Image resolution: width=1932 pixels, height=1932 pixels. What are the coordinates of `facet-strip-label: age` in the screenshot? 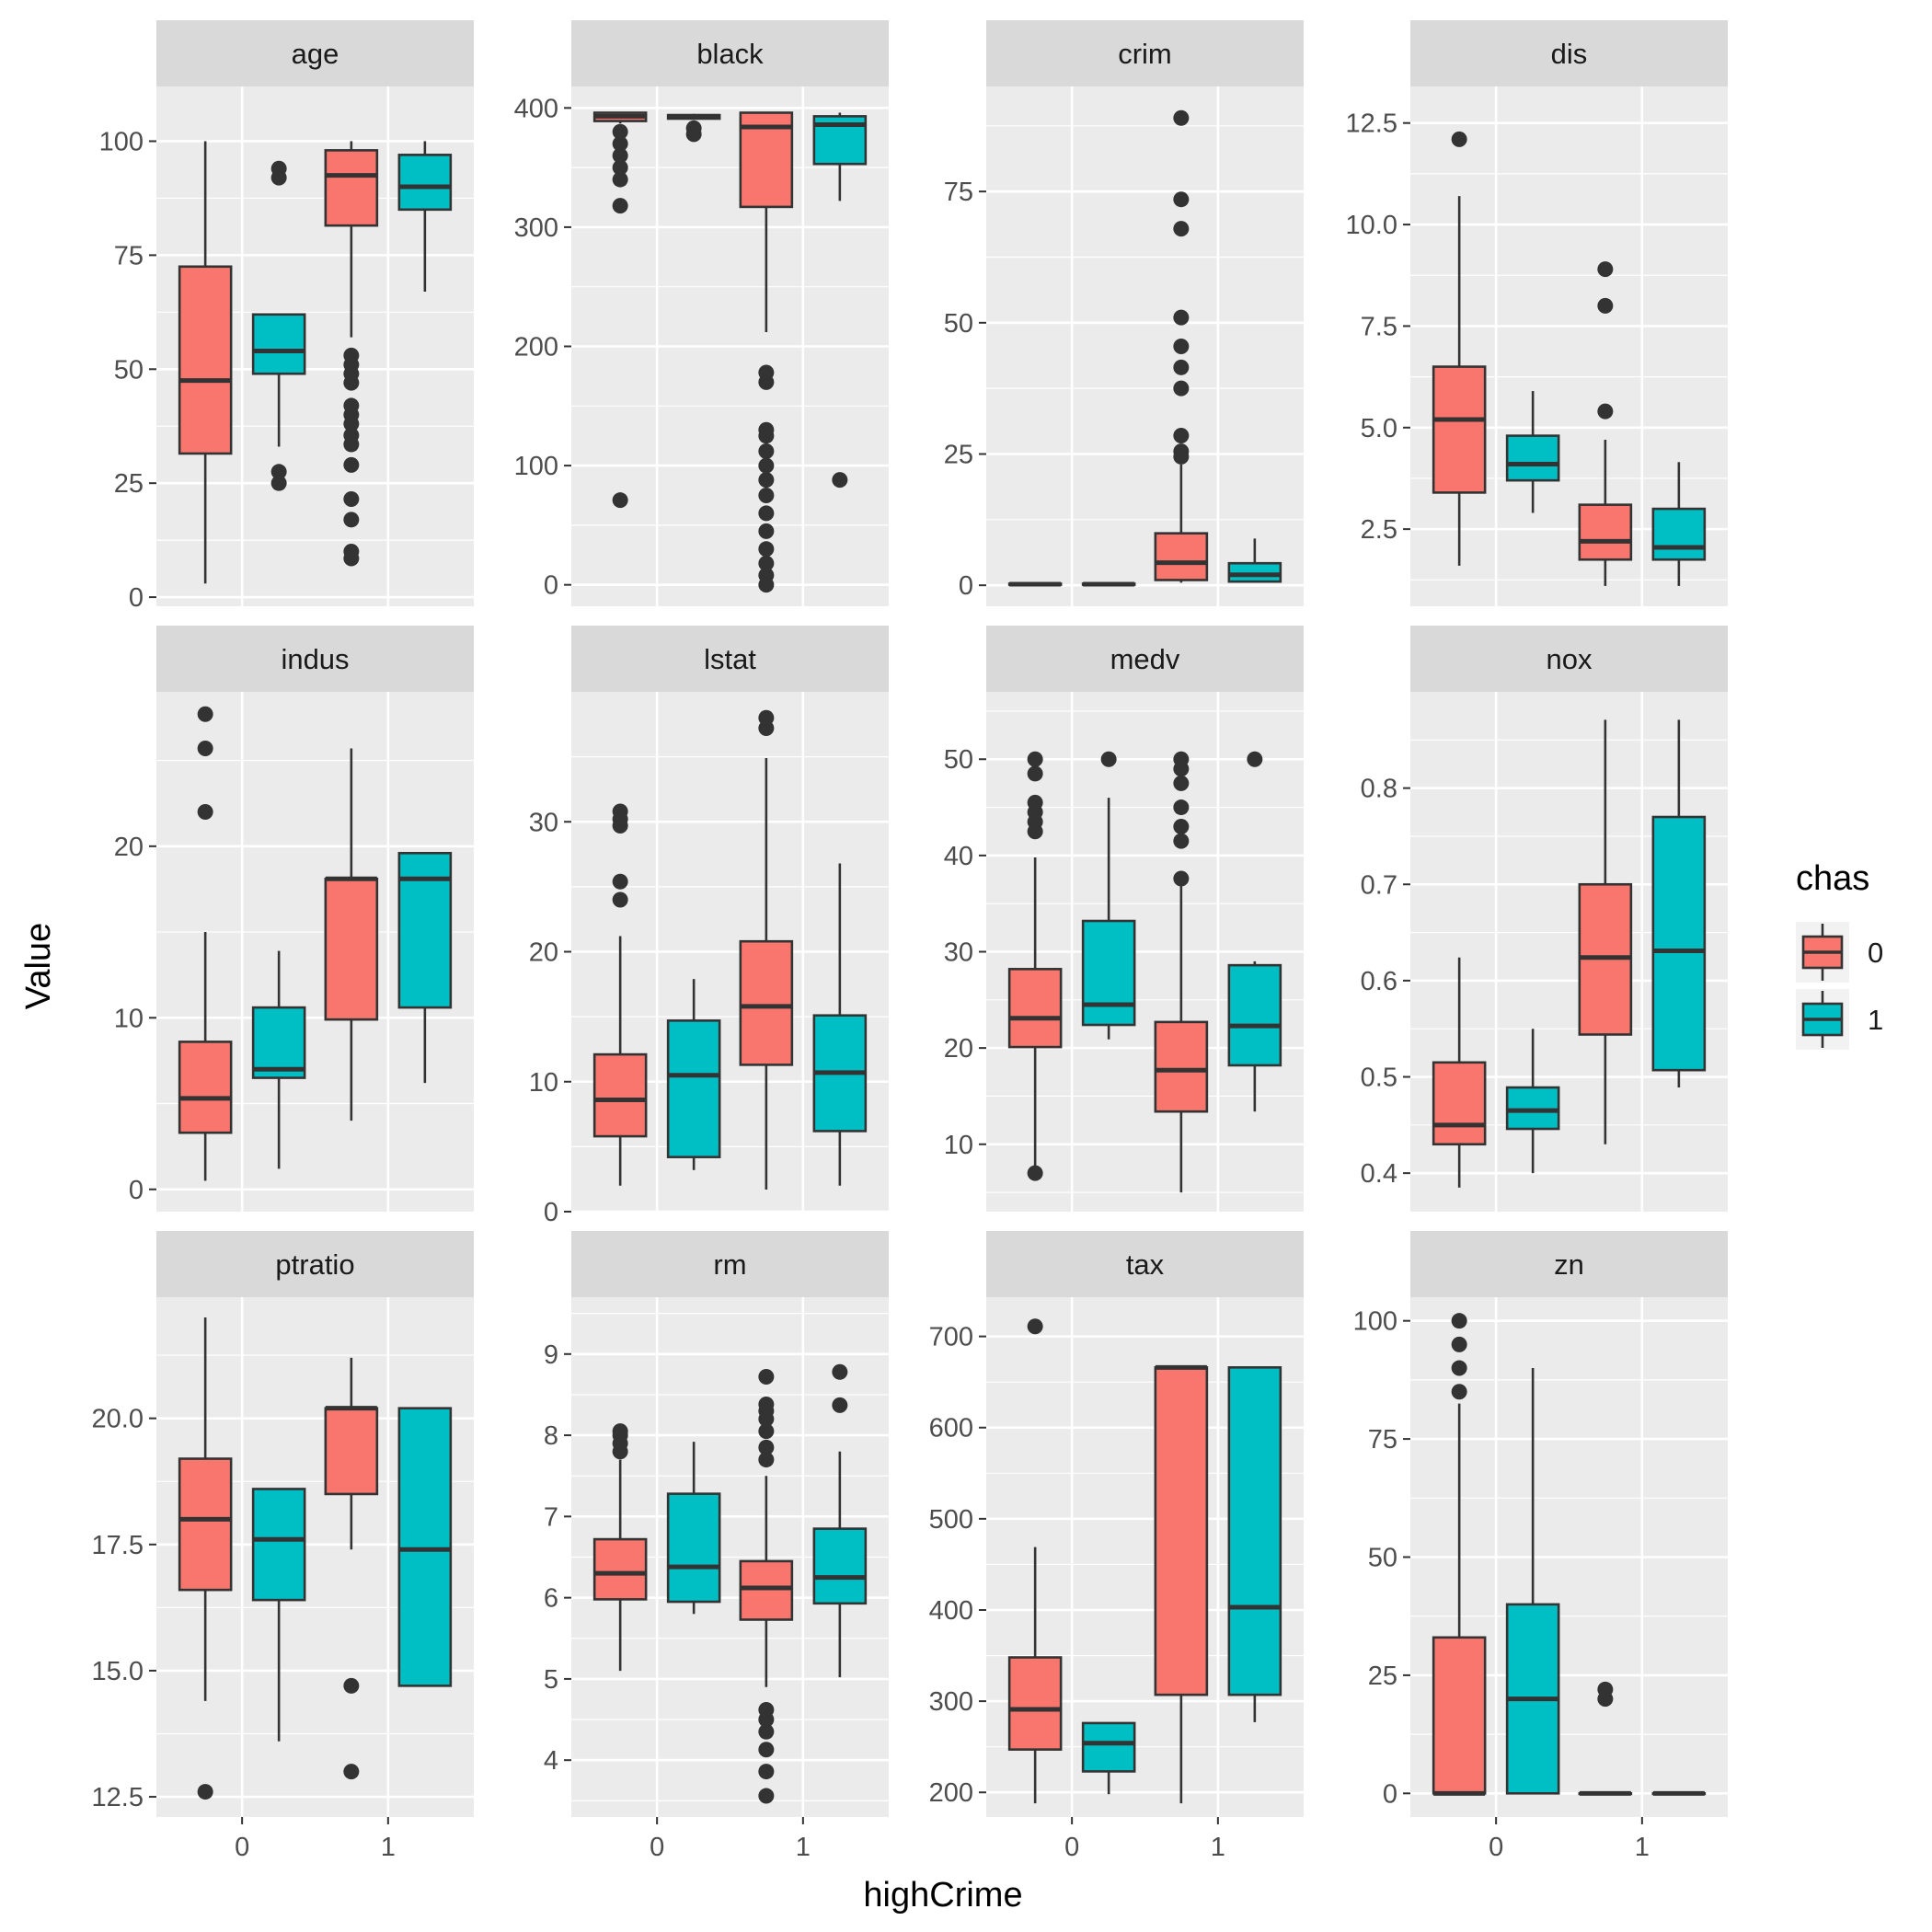 It's located at (315, 54).